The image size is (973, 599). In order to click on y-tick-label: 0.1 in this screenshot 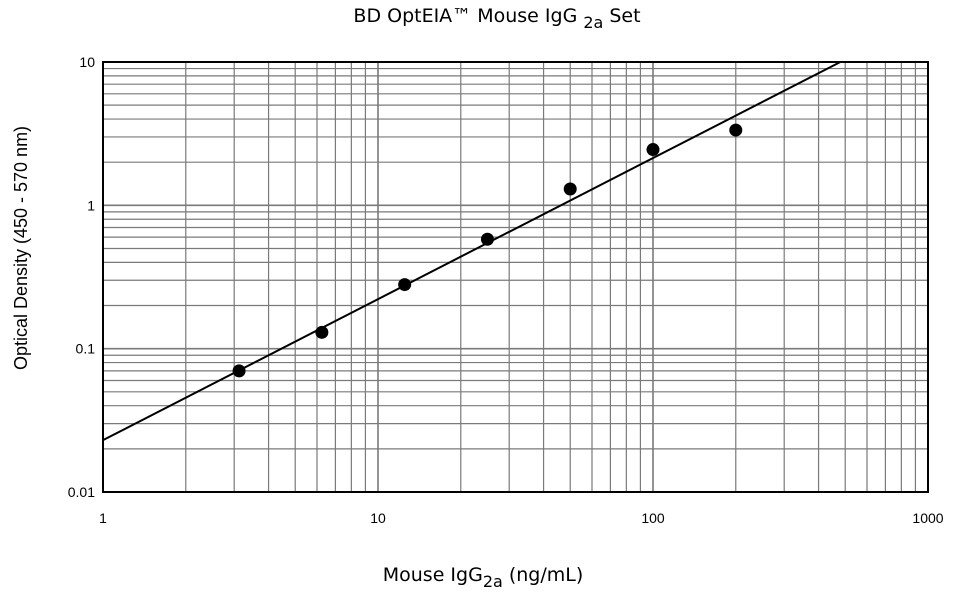, I will do `click(86, 349)`.